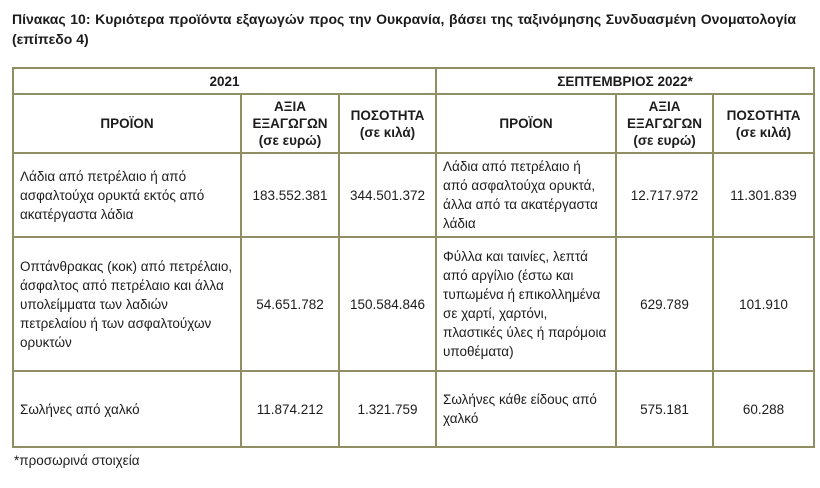 This screenshot has width=820, height=488. Describe the element at coordinates (290, 304) in the screenshot. I see `export-value-cell-2021: 54.651.782` at that location.